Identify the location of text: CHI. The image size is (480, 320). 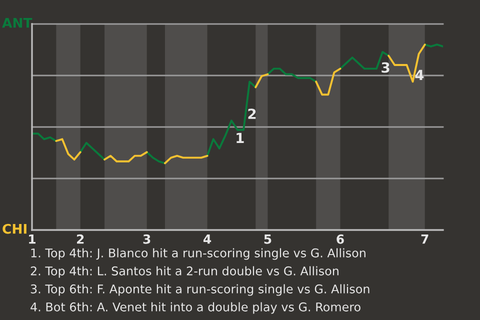
(14, 229).